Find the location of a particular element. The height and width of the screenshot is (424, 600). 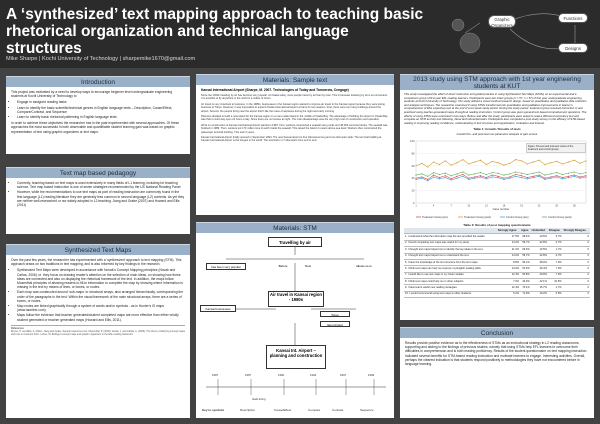

x-tick-label: 7 is located at coordinates (452, 205).